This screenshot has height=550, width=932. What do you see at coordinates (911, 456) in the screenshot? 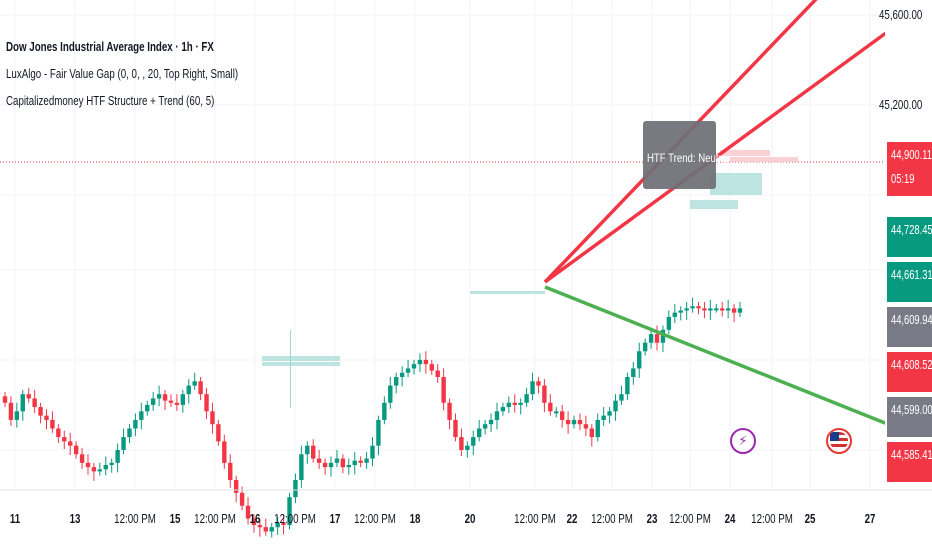
I see `price-label: 44,585.41` at bounding box center [911, 456].